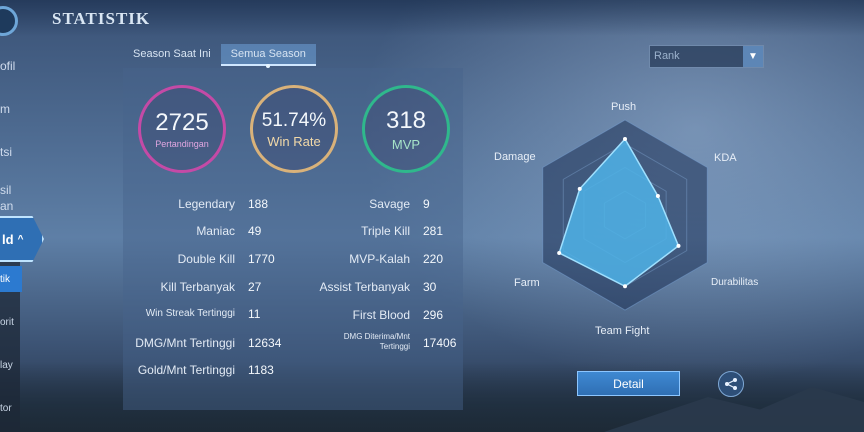  I want to click on radar-label-damage: Damage, so click(515, 157).